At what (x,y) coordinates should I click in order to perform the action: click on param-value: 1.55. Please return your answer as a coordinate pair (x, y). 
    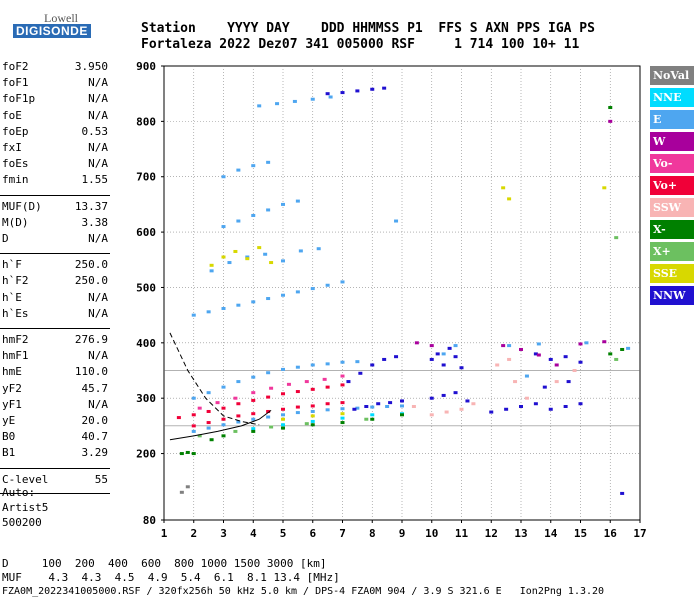
    Looking at the image, I should click on (95, 180).